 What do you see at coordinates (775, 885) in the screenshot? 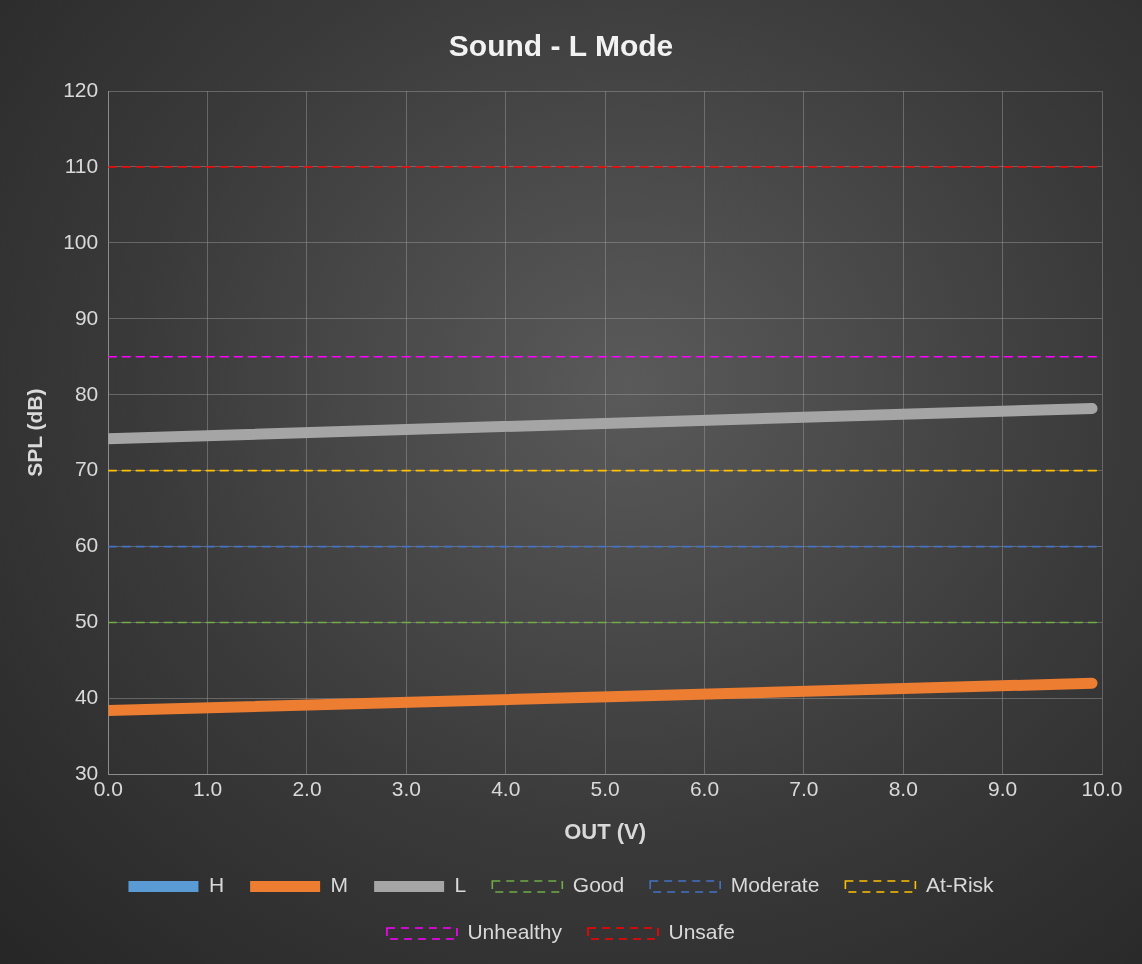
I see `legend-label: Moderate` at bounding box center [775, 885].